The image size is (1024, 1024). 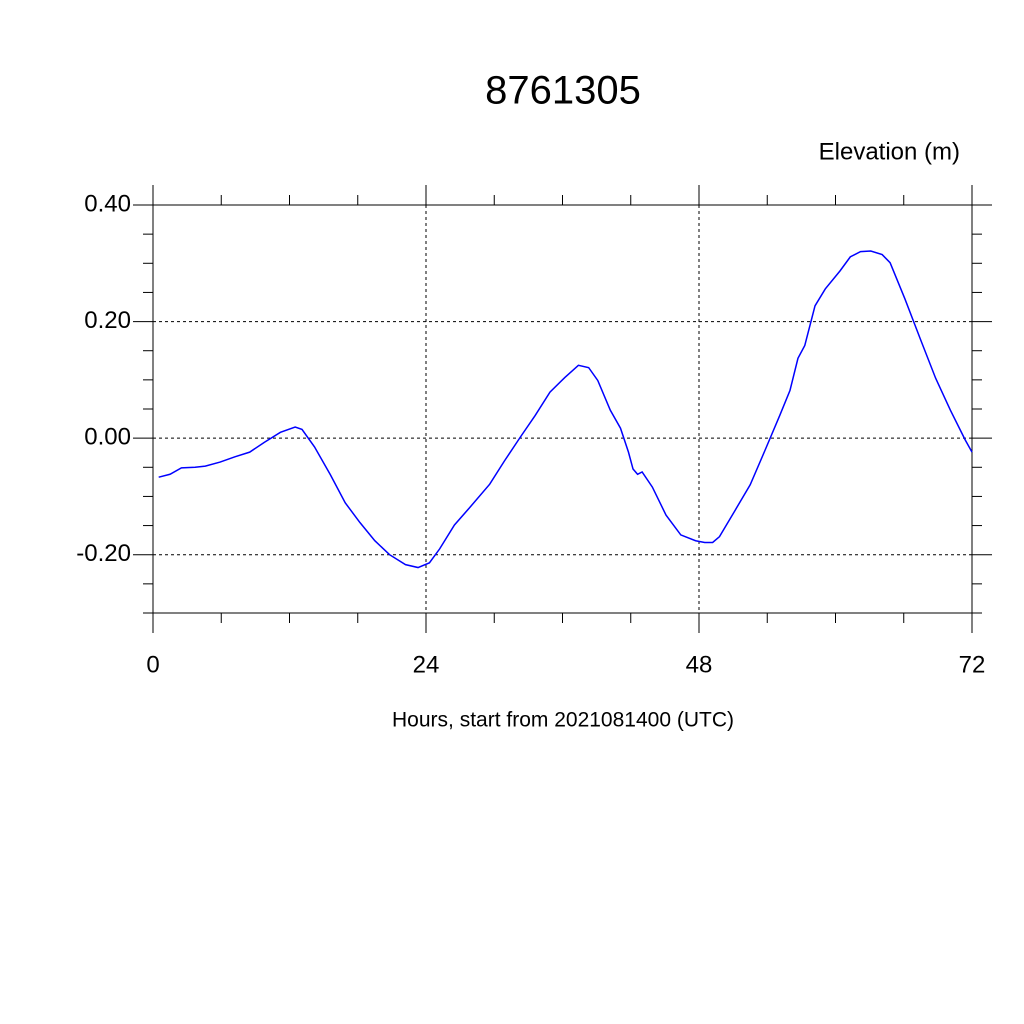 I want to click on x-tick-label: 0, so click(x=152, y=664).